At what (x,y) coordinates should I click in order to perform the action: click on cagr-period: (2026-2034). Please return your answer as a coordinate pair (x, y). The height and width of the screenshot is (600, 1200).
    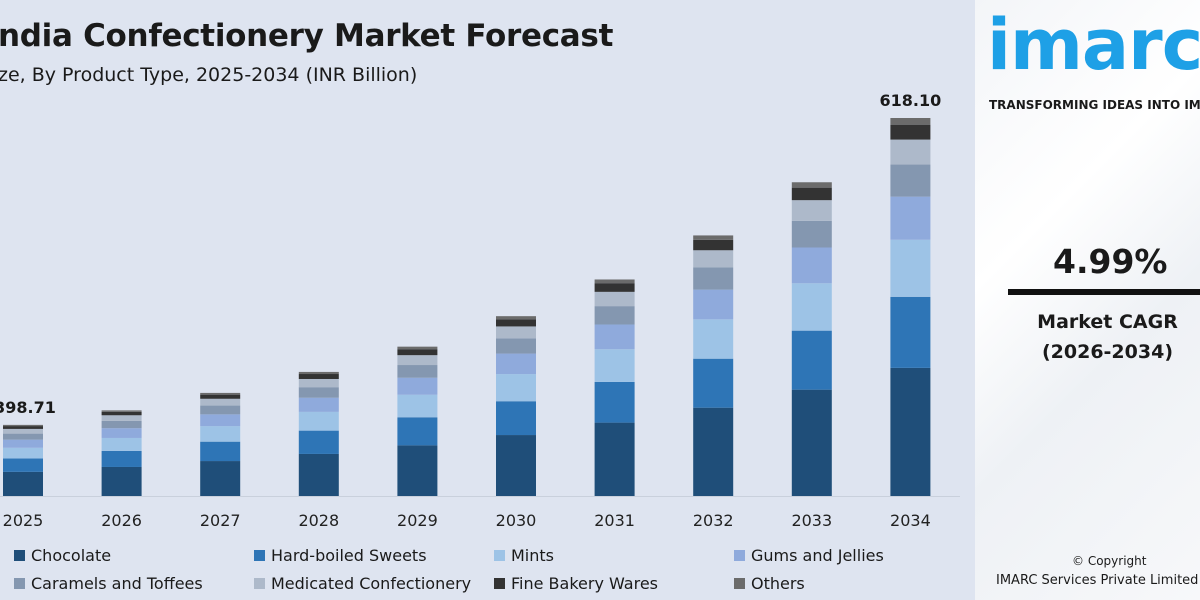
    Looking at the image, I should click on (1107, 352).